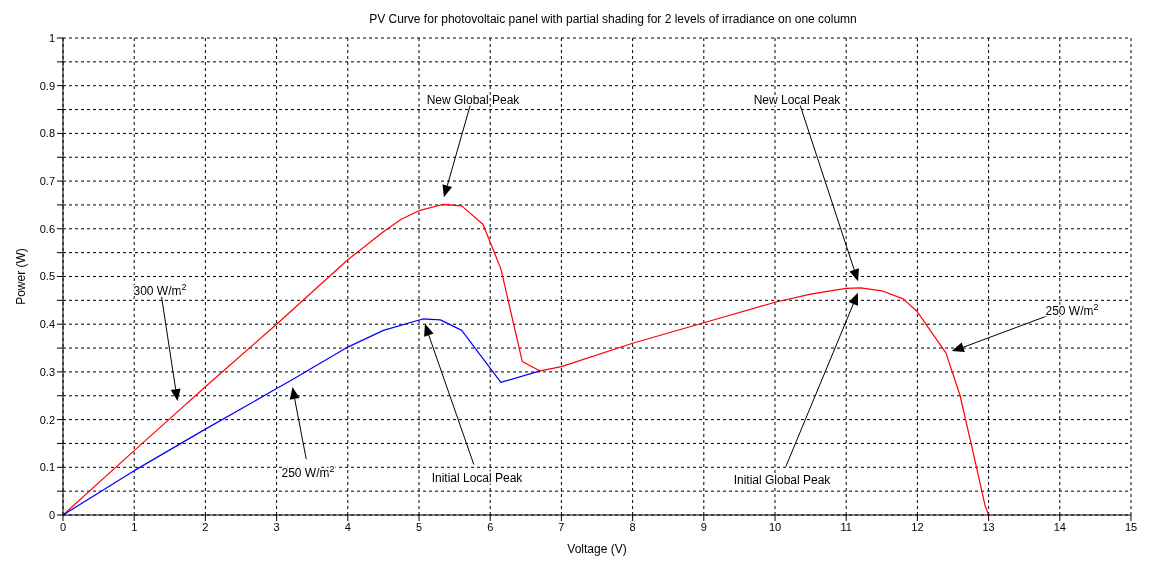  Describe the element at coordinates (63, 526) in the screenshot. I see `x-tick-label: 0` at that location.